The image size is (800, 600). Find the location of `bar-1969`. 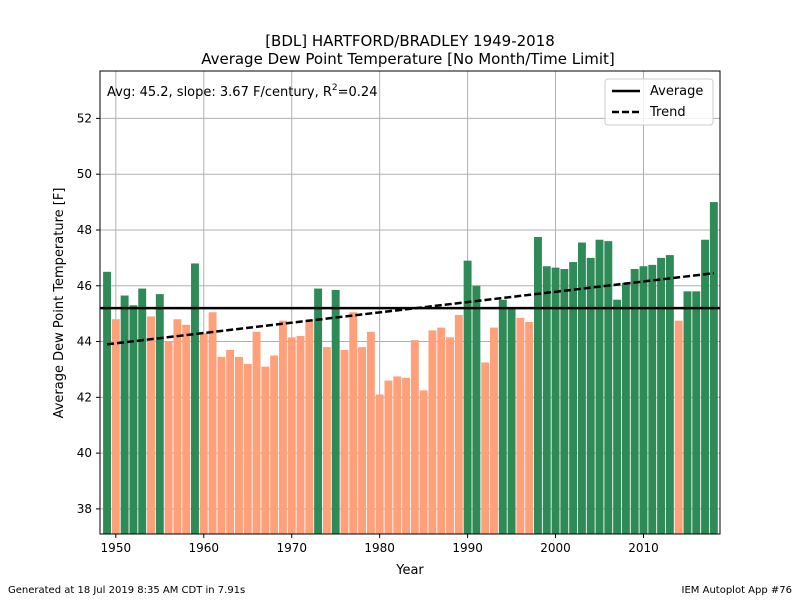

bar-1969 is located at coordinates (282, 427).